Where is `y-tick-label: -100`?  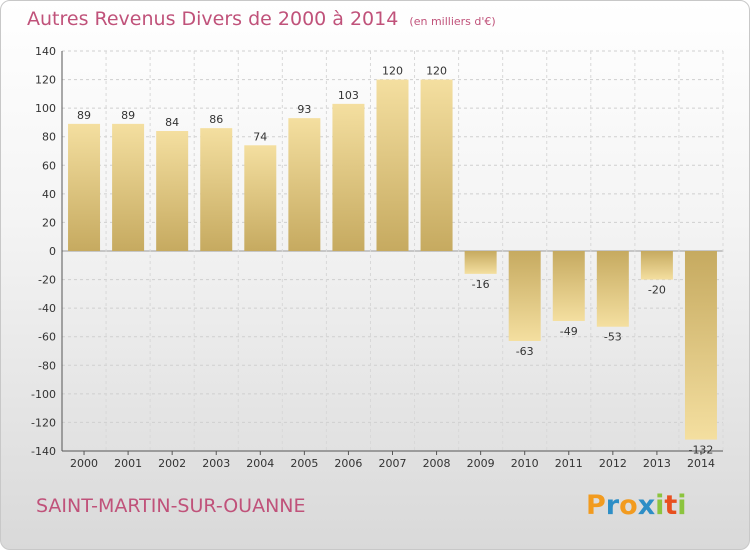 y-tick-label: -100 is located at coordinates (43, 394).